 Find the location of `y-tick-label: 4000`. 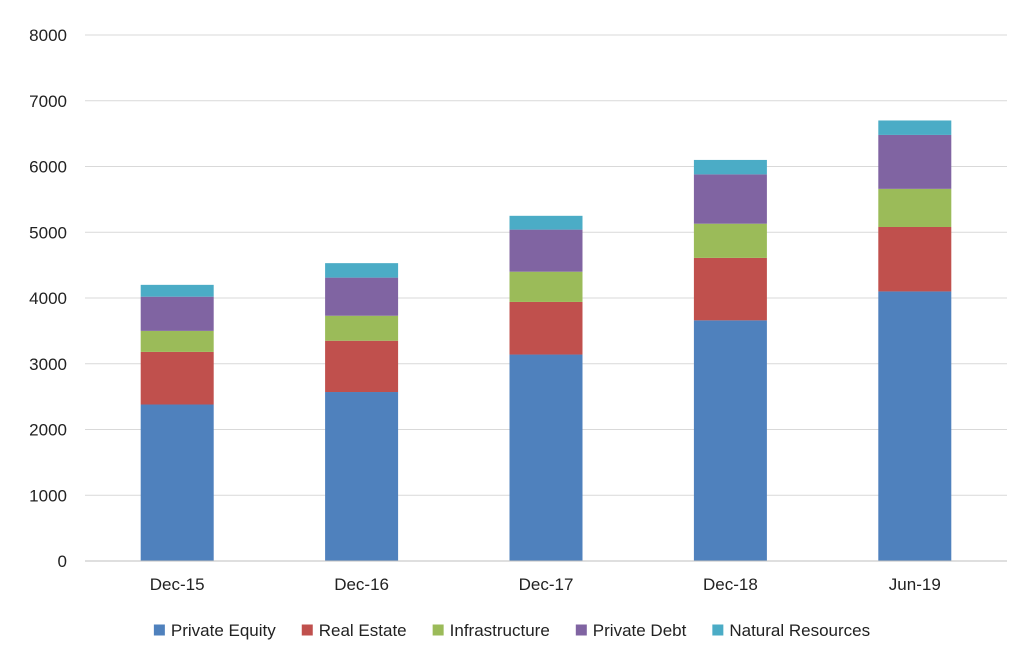

y-tick-label: 4000 is located at coordinates (48, 298).